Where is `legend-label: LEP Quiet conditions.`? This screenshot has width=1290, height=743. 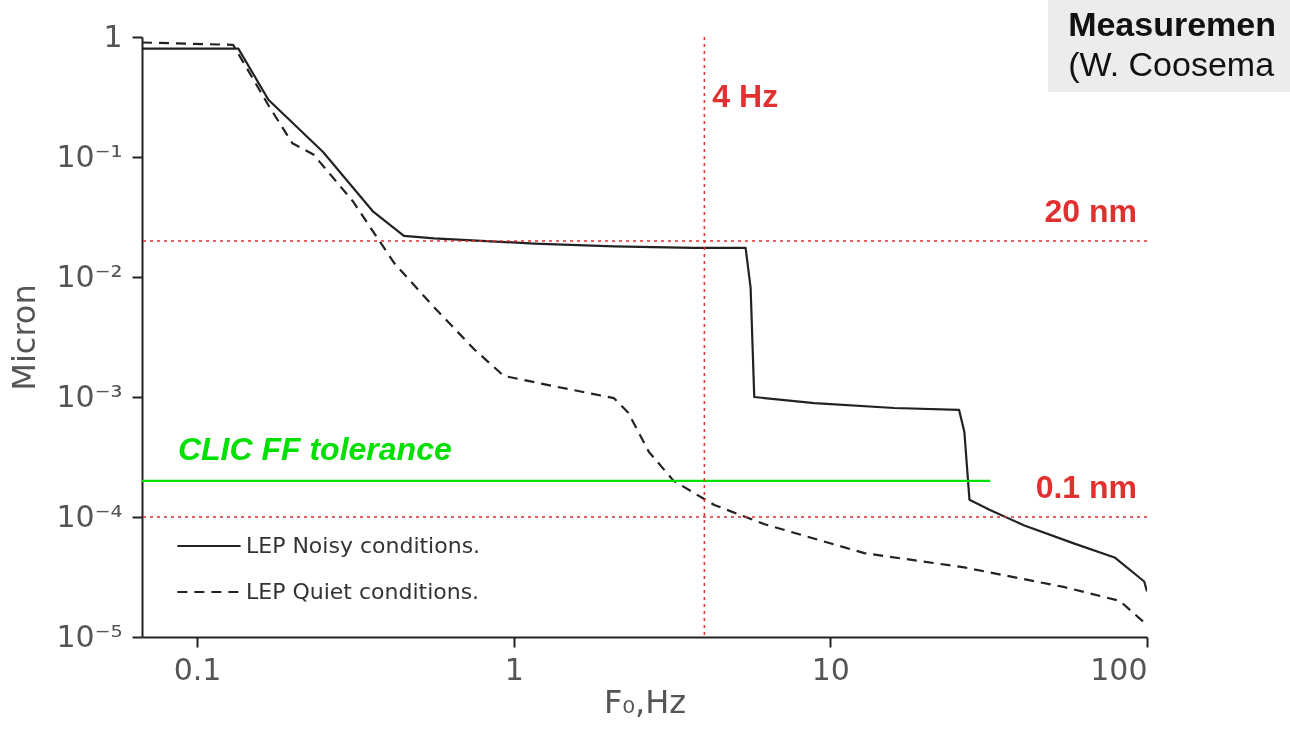 legend-label: LEP Quiet conditions. is located at coordinates (363, 591).